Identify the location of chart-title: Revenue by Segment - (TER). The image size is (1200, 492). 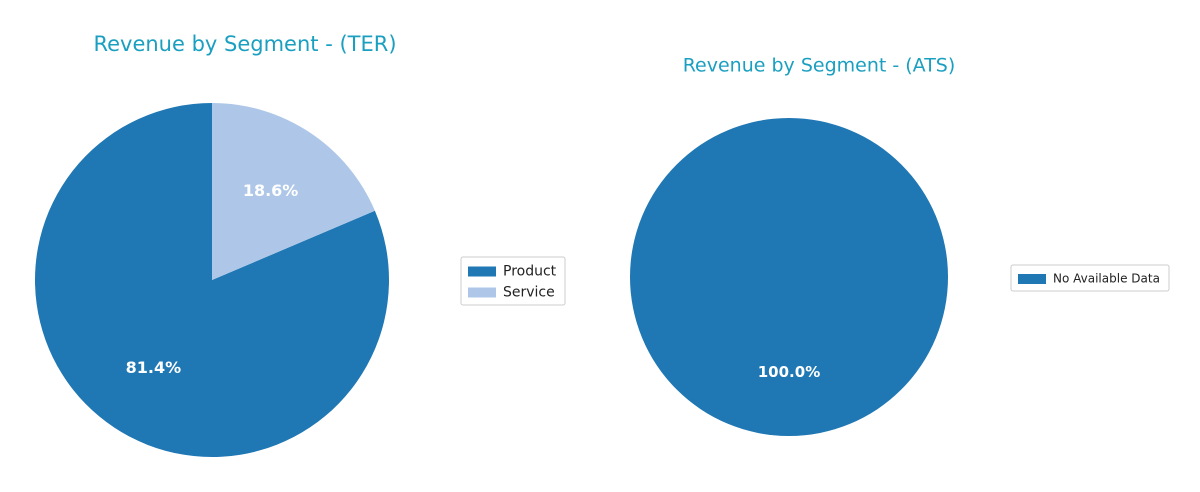
(244, 44).